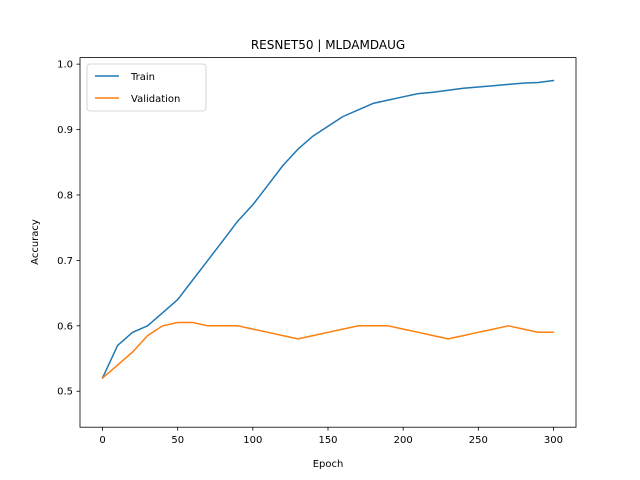 The height and width of the screenshot is (480, 640). What do you see at coordinates (328, 464) in the screenshot?
I see `x-axis-label: Epoch` at bounding box center [328, 464].